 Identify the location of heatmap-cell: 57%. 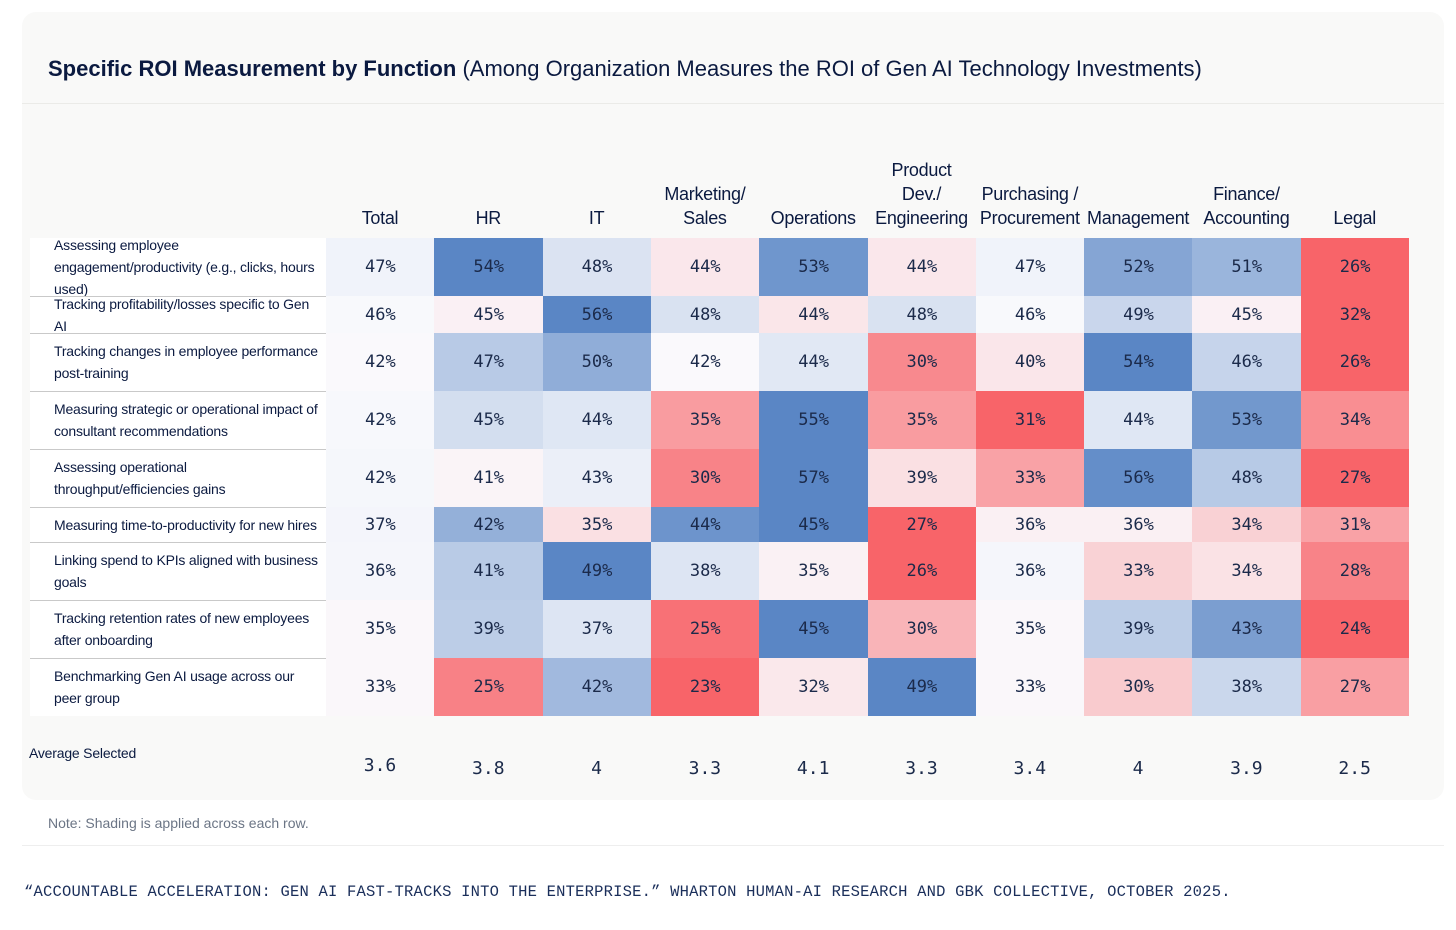
(813, 478).